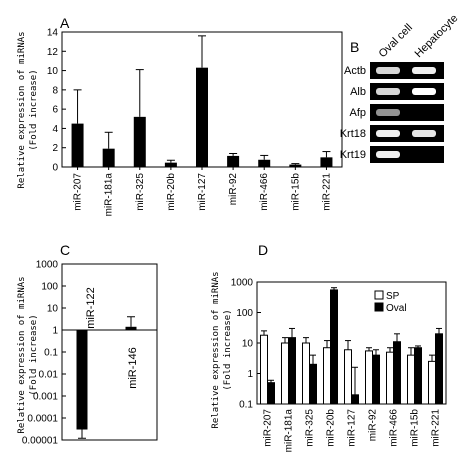 Image resolution: width=474 pixels, height=460 pixels. I want to click on y-tick-label: 12, so click(53, 52).